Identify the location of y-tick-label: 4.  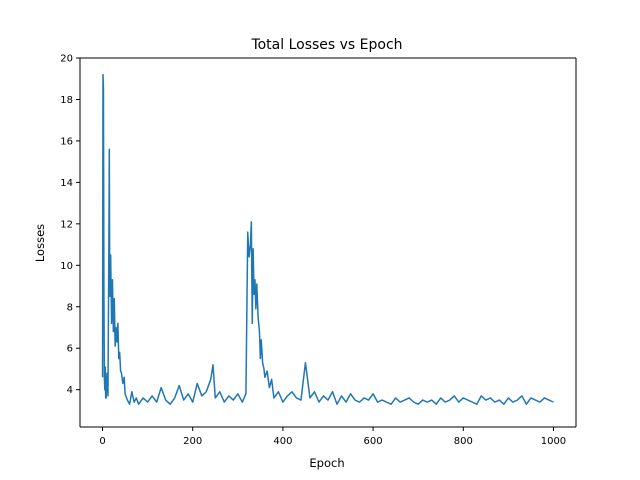
(70, 390).